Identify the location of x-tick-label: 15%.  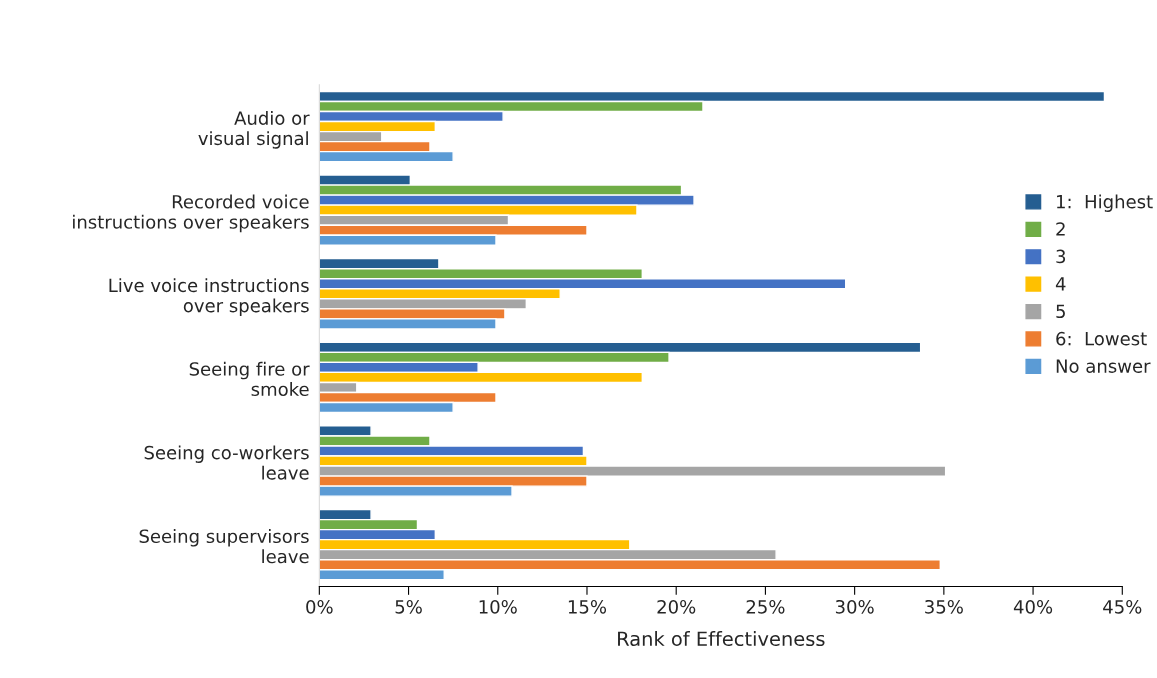
(587, 606).